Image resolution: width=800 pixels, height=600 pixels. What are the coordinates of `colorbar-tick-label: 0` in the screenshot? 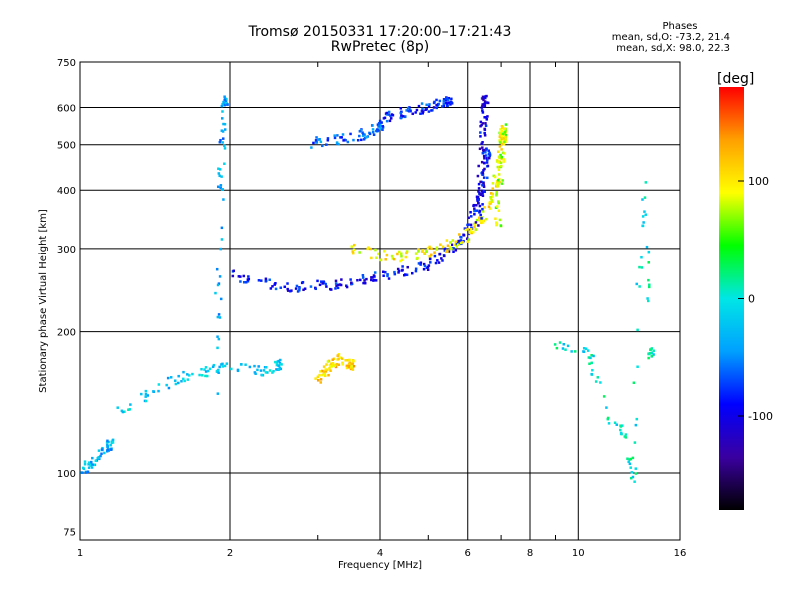 It's located at (751, 299).